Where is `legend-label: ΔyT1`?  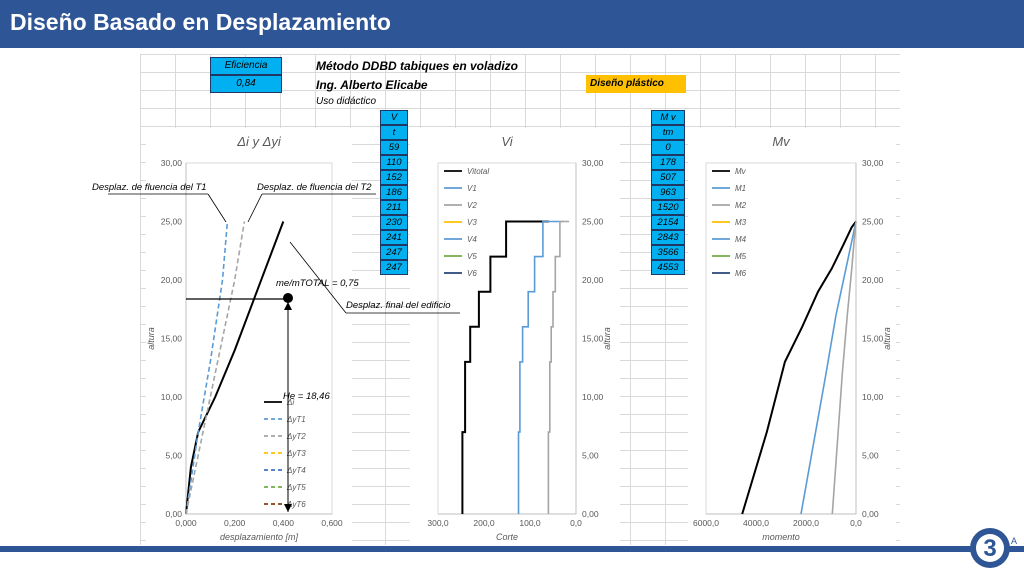
legend-label: ΔyT1 is located at coordinates (296, 419).